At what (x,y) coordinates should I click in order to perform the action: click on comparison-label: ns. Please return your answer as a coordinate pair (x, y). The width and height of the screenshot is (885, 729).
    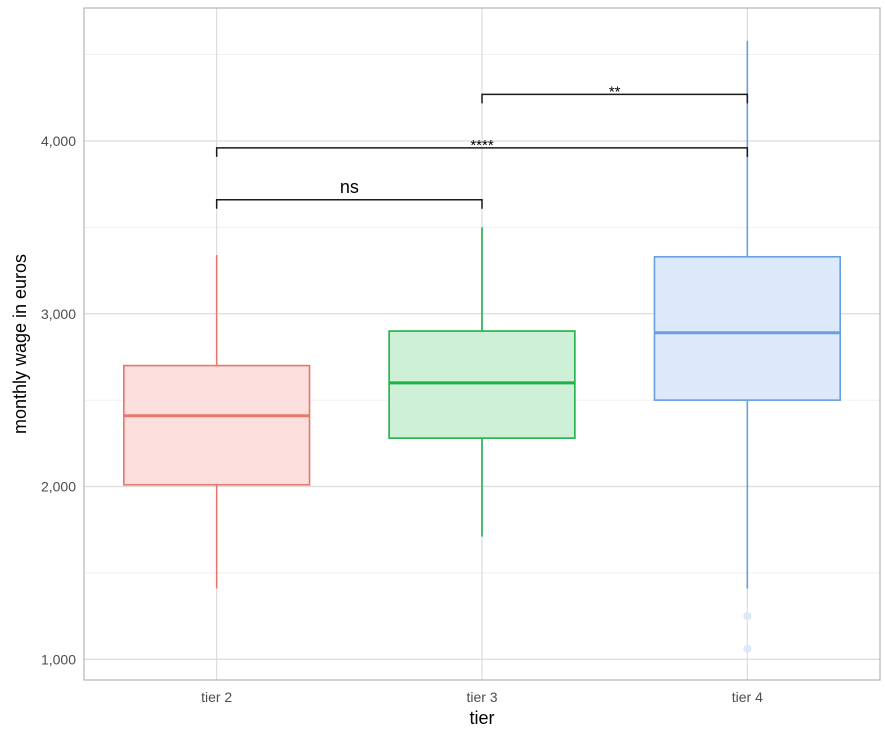
    Looking at the image, I should click on (349, 187).